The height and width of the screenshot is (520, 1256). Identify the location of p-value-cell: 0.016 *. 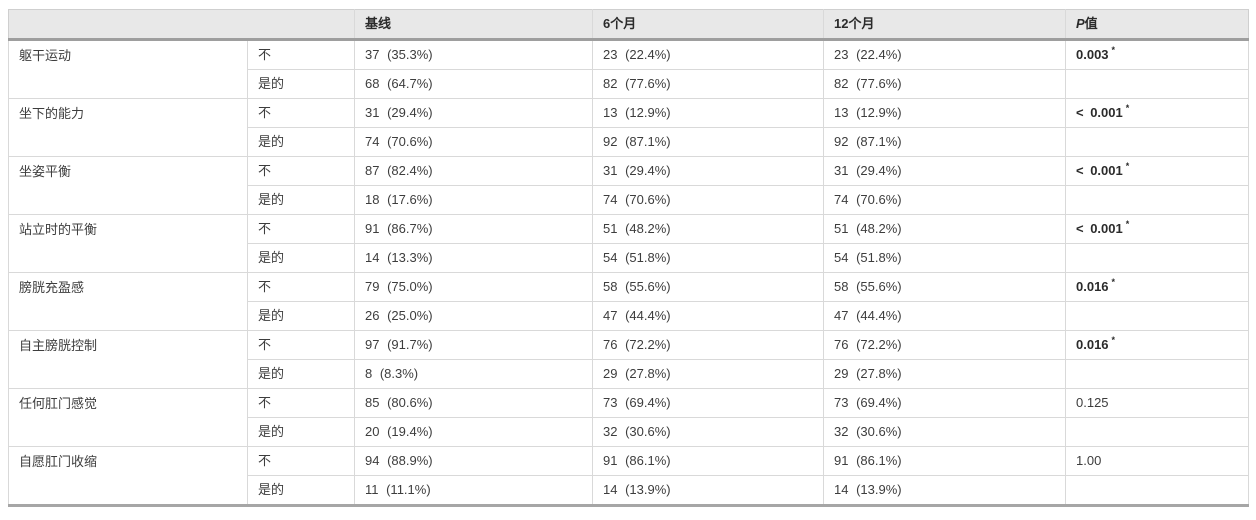
(1157, 345).